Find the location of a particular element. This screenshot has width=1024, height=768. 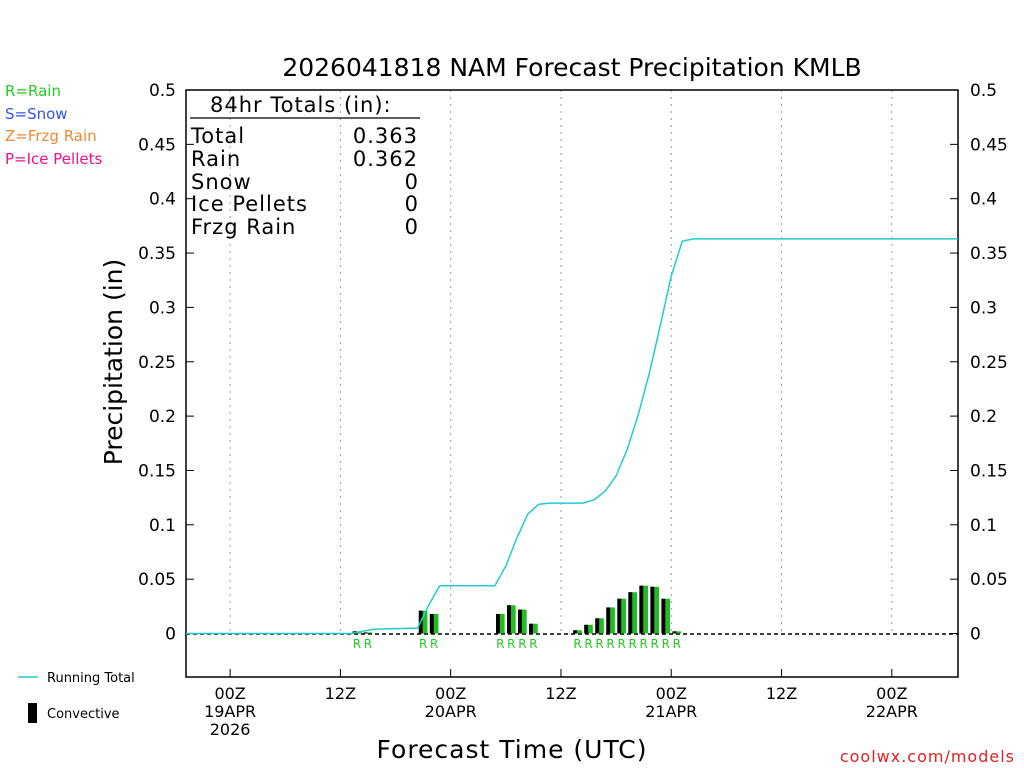

y-tick-label-right-1: 0.05 is located at coordinates (989, 580).